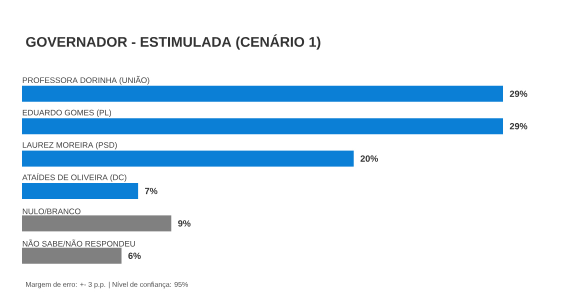 Image resolution: width=582 pixels, height=300 pixels. I want to click on y-tick-label: ATAÍDES DE OLIVEIRA (DC), so click(74, 177).